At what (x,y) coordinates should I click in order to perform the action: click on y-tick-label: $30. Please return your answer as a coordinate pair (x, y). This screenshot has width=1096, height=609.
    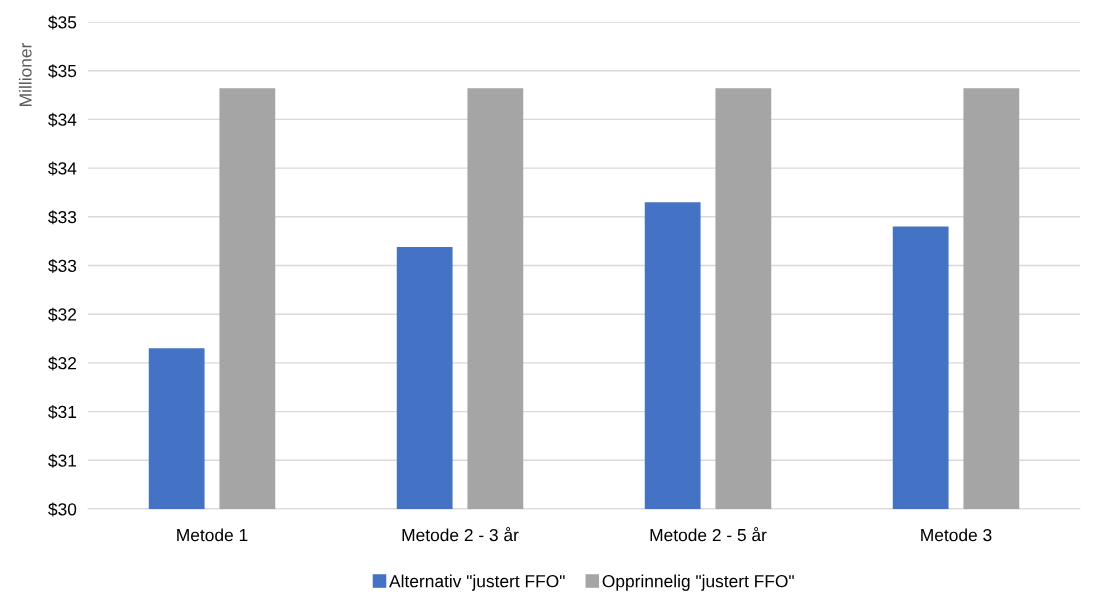
    Looking at the image, I should click on (62, 509).